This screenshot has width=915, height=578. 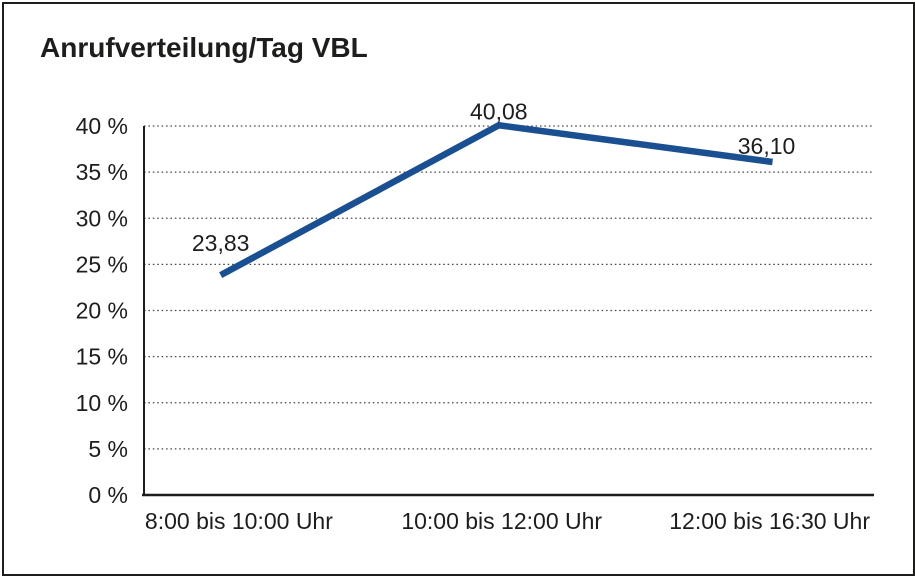 What do you see at coordinates (102, 311) in the screenshot?
I see `y-tick-label: 20 %` at bounding box center [102, 311].